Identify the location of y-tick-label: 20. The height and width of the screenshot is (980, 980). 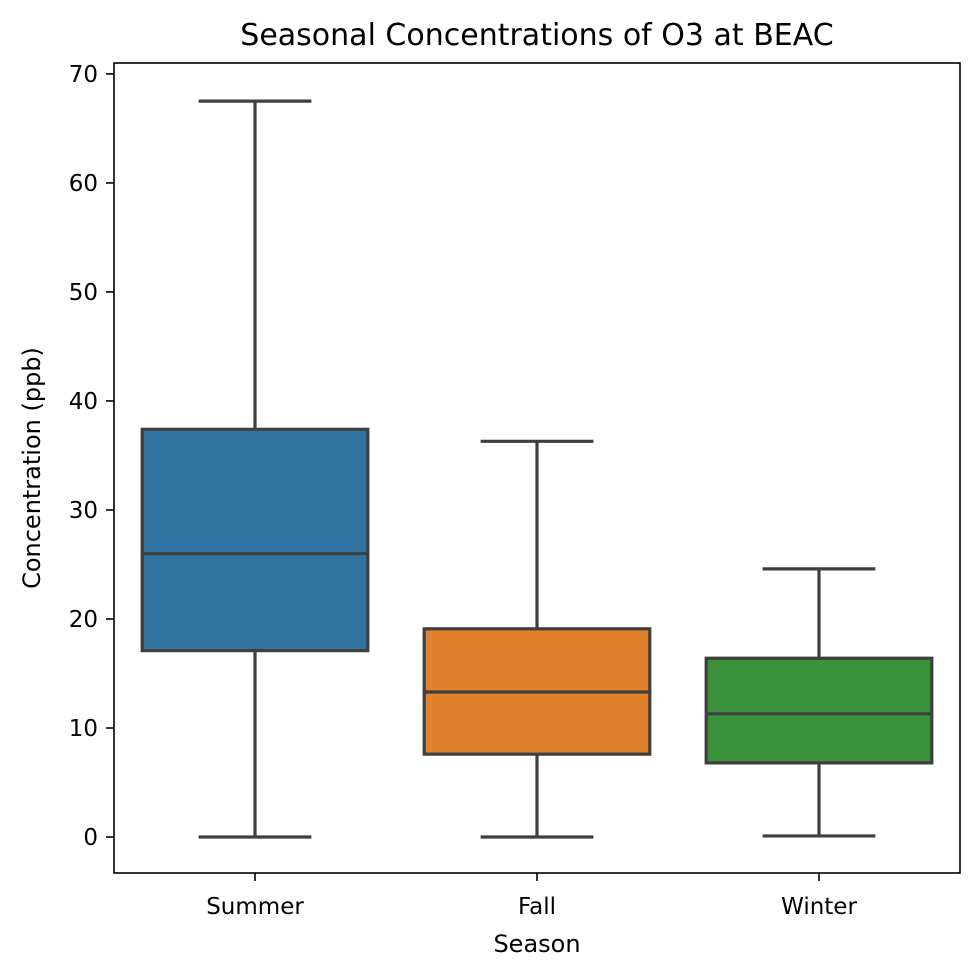
(83, 620).